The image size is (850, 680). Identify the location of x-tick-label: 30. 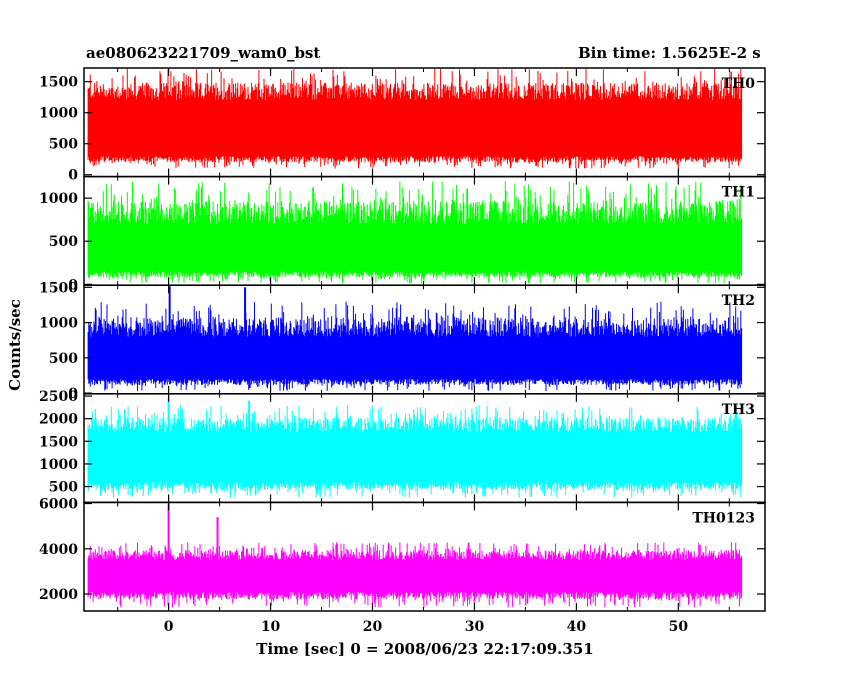
(475, 627).